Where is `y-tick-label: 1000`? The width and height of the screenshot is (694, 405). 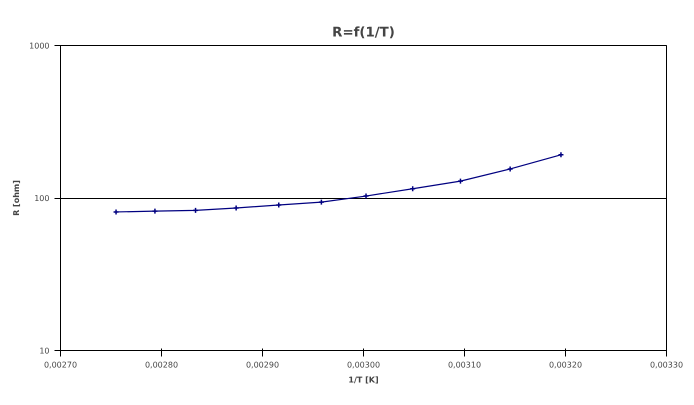 y-tick-label: 1000 is located at coordinates (39, 46).